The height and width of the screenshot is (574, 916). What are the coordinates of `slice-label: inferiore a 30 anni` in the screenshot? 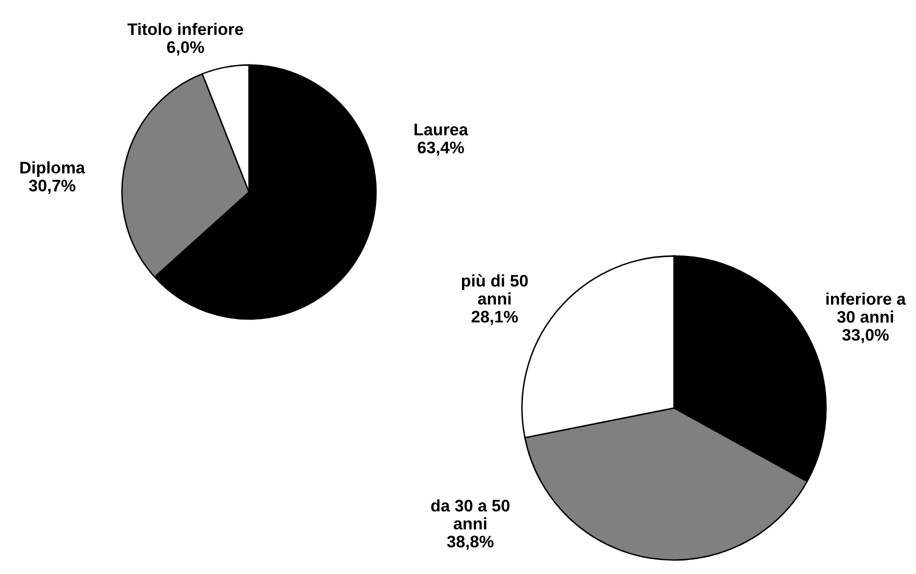 It's located at (866, 307).